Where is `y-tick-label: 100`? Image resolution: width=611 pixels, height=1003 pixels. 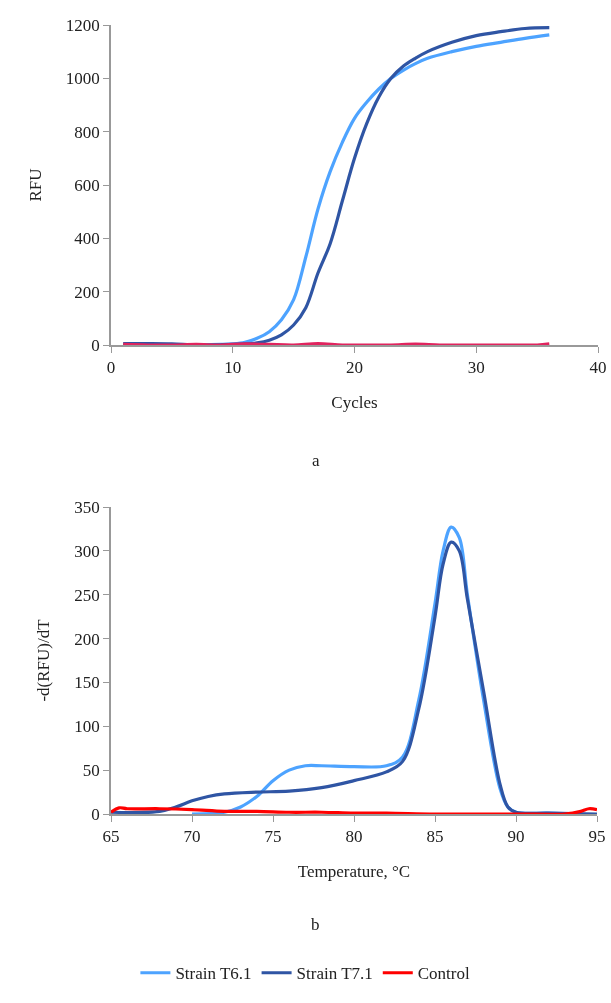
y-tick-label: 100 is located at coordinates (87, 727).